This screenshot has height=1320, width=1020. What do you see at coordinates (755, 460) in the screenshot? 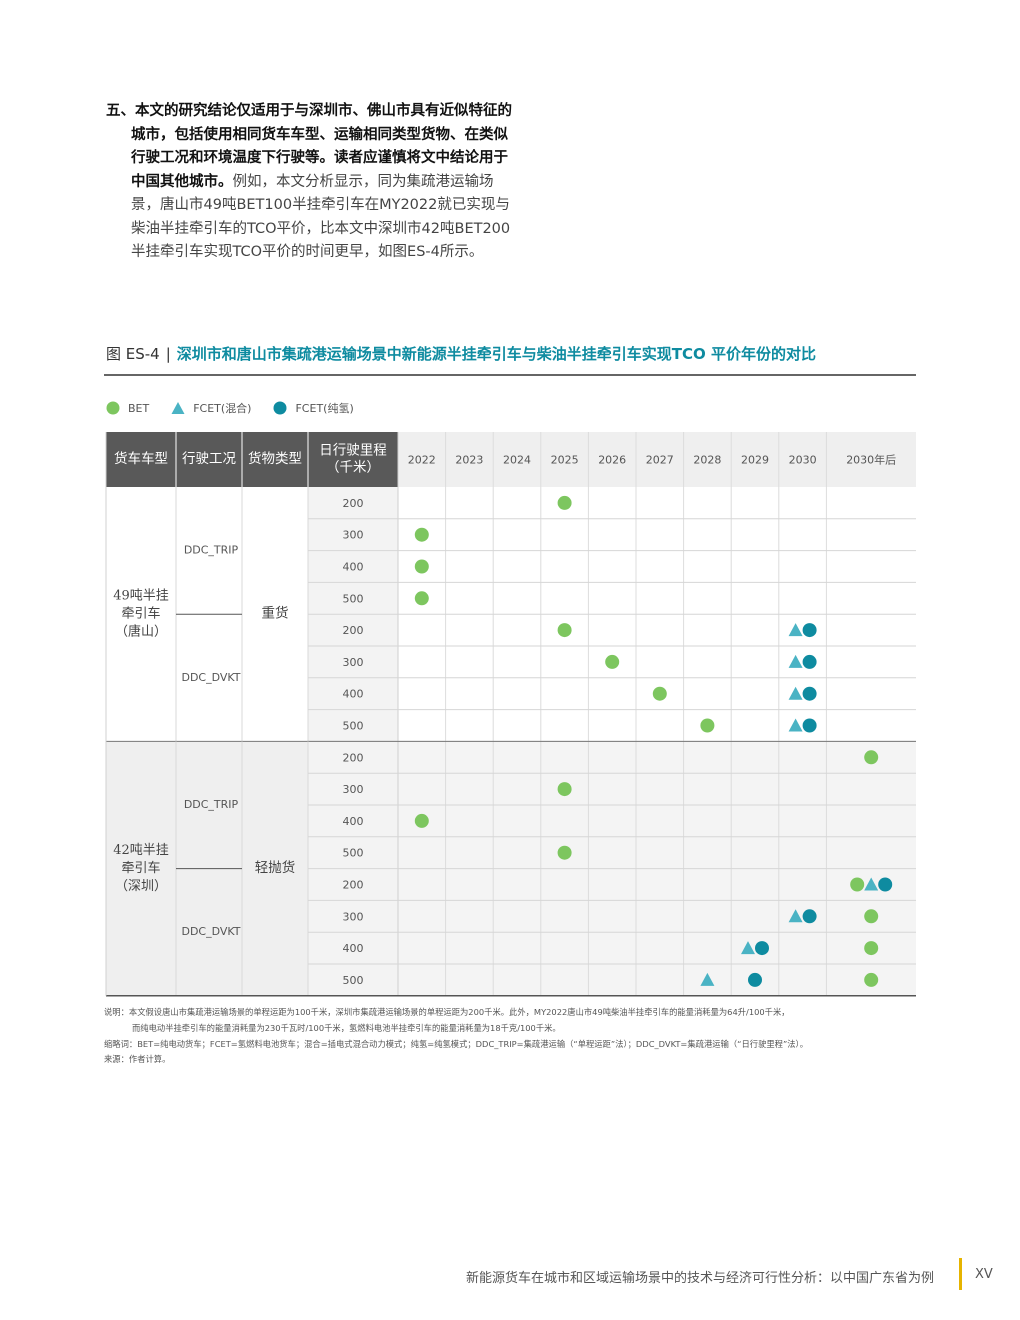
I see `year-header-2029: 2029` at bounding box center [755, 460].